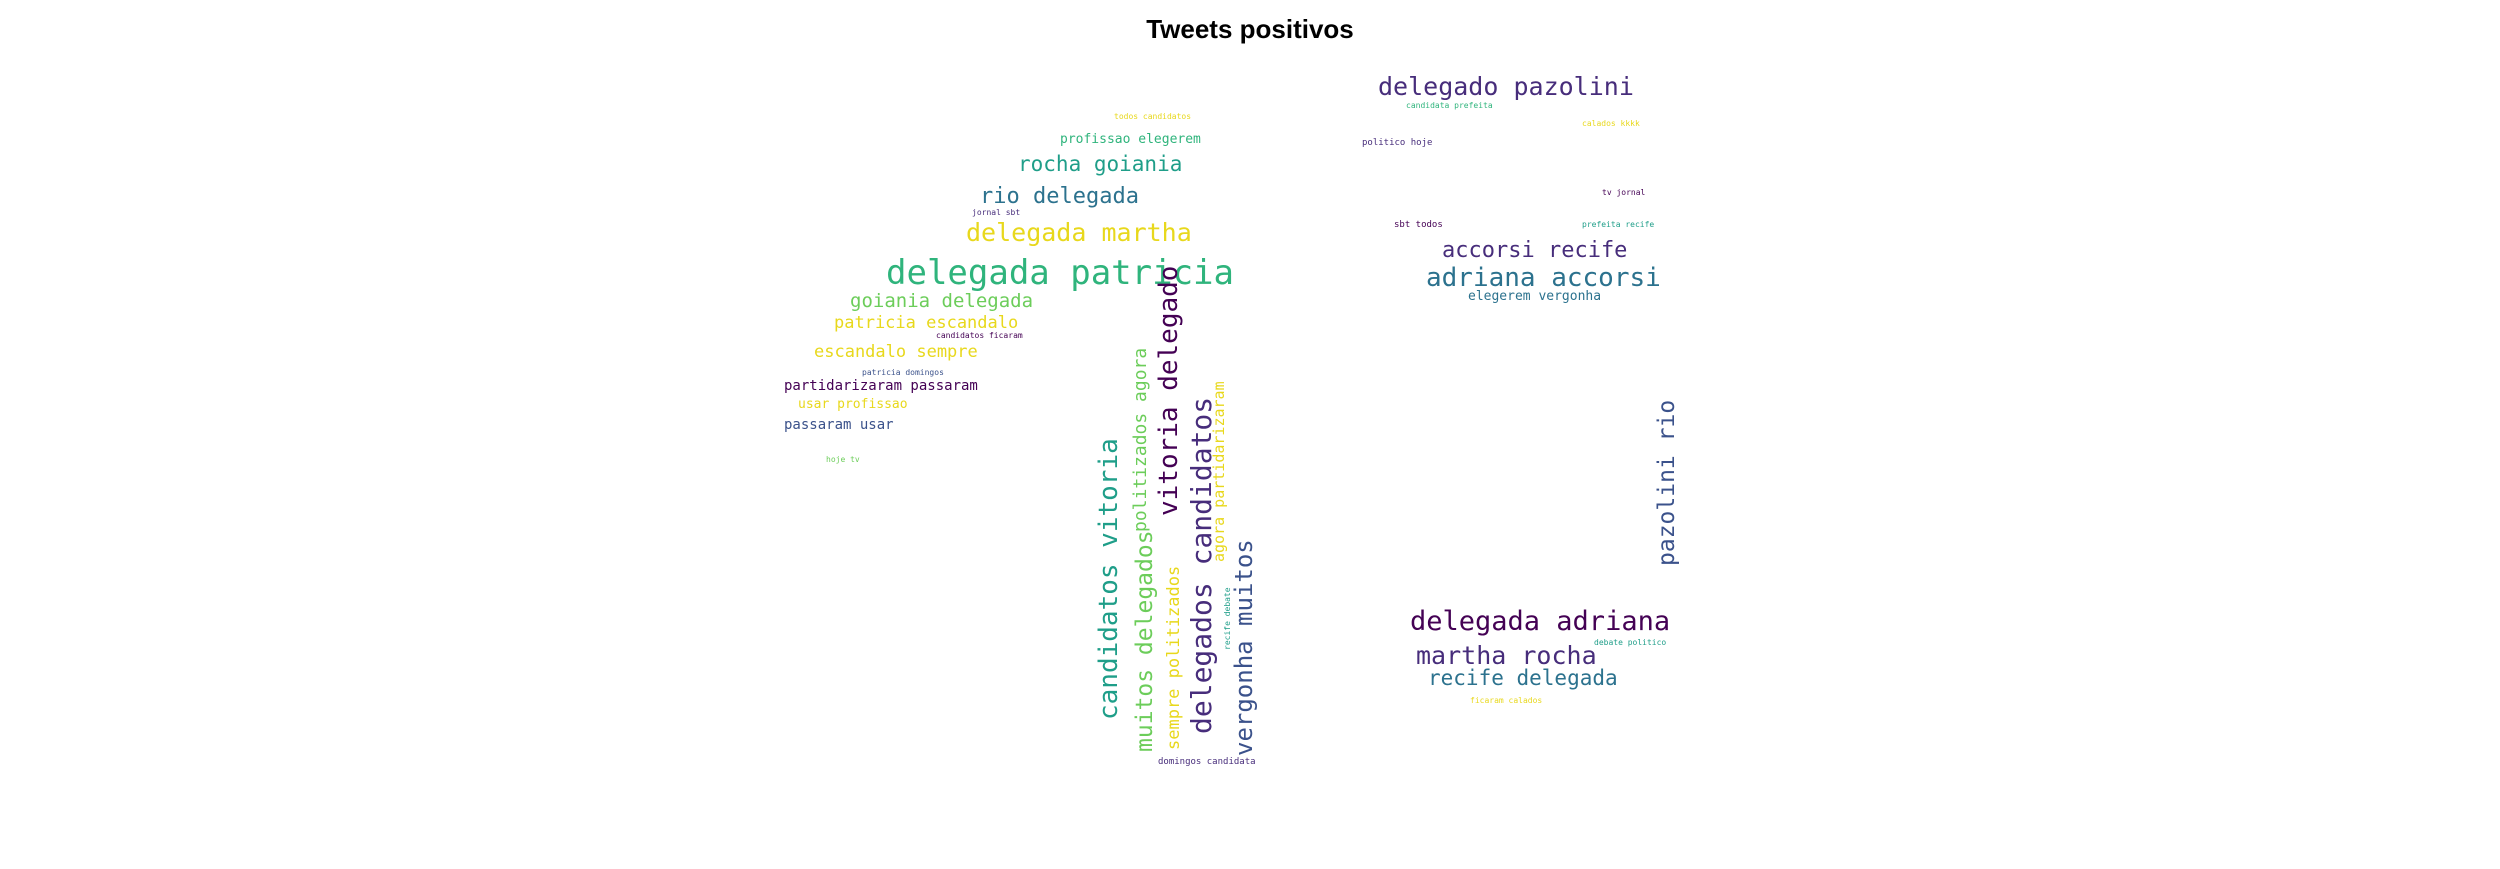  What do you see at coordinates (881, 386) in the screenshot?
I see `word: partidarizaram passaram` at bounding box center [881, 386].